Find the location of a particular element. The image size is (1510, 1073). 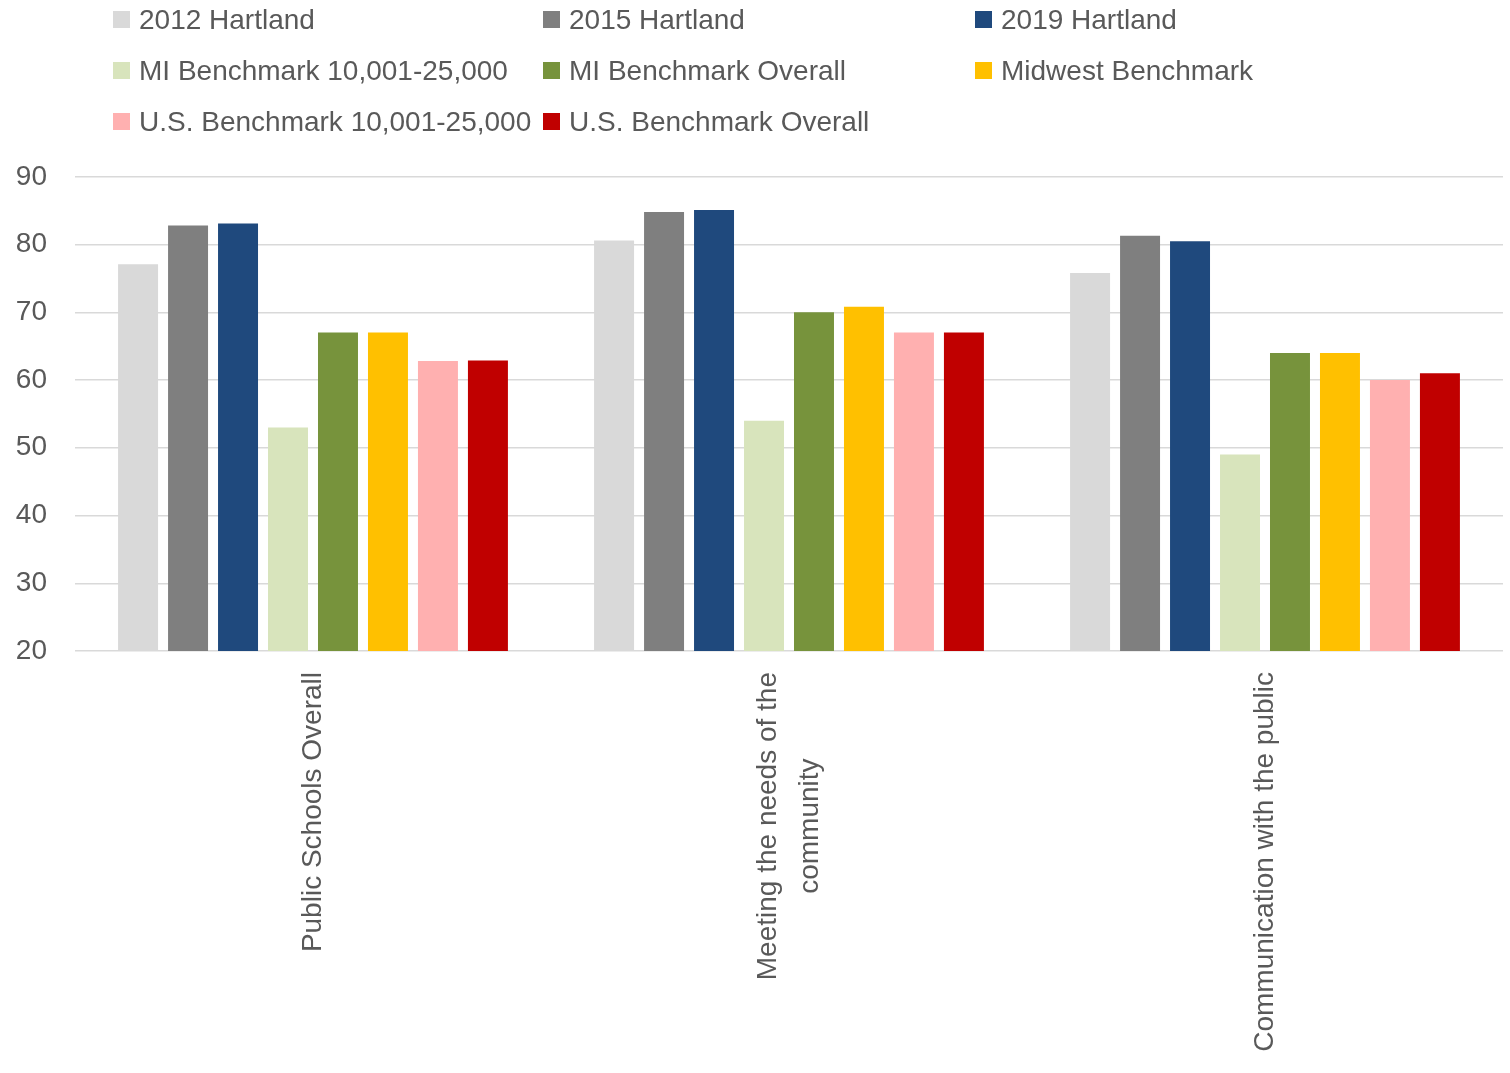

legend-label: 2015 Hartland is located at coordinates (657, 19).